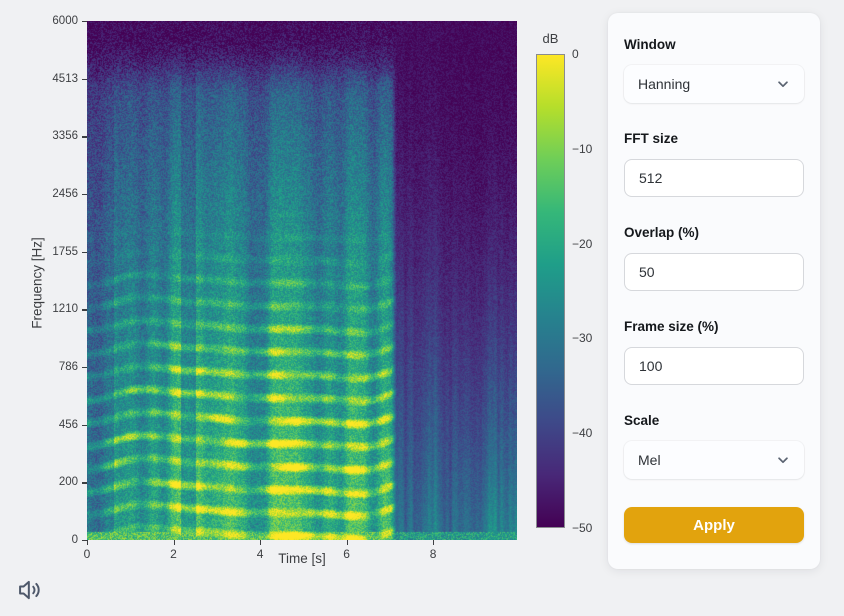 The width and height of the screenshot is (844, 616). I want to click on colorbar: dB 0 −10 −20 −30 −40 −50, so click(564, 283).